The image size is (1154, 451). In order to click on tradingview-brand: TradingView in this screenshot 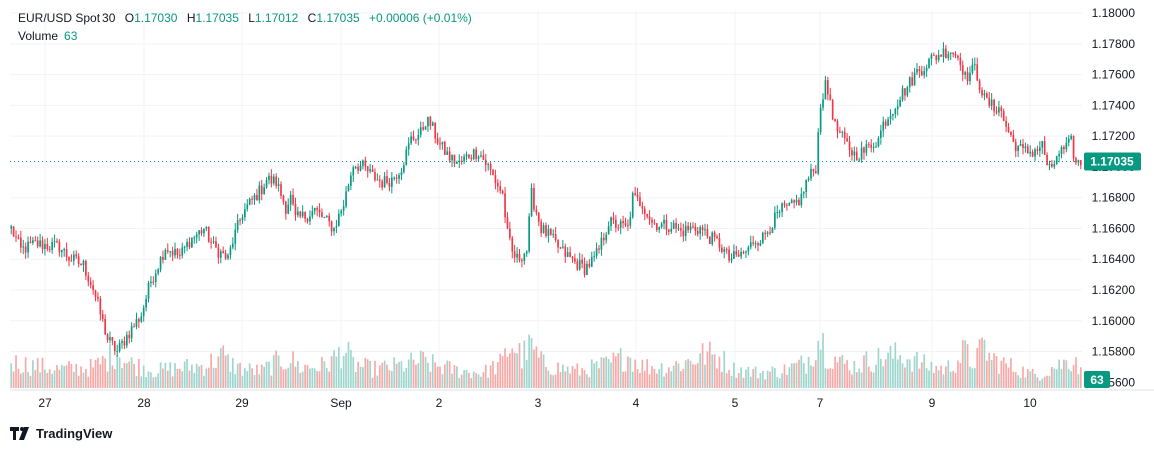, I will do `click(61, 433)`.